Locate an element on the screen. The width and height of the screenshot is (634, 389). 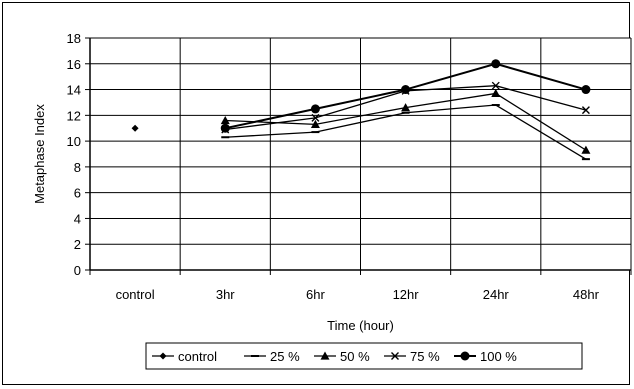
legend-label-25: 25 % is located at coordinates (285, 356).